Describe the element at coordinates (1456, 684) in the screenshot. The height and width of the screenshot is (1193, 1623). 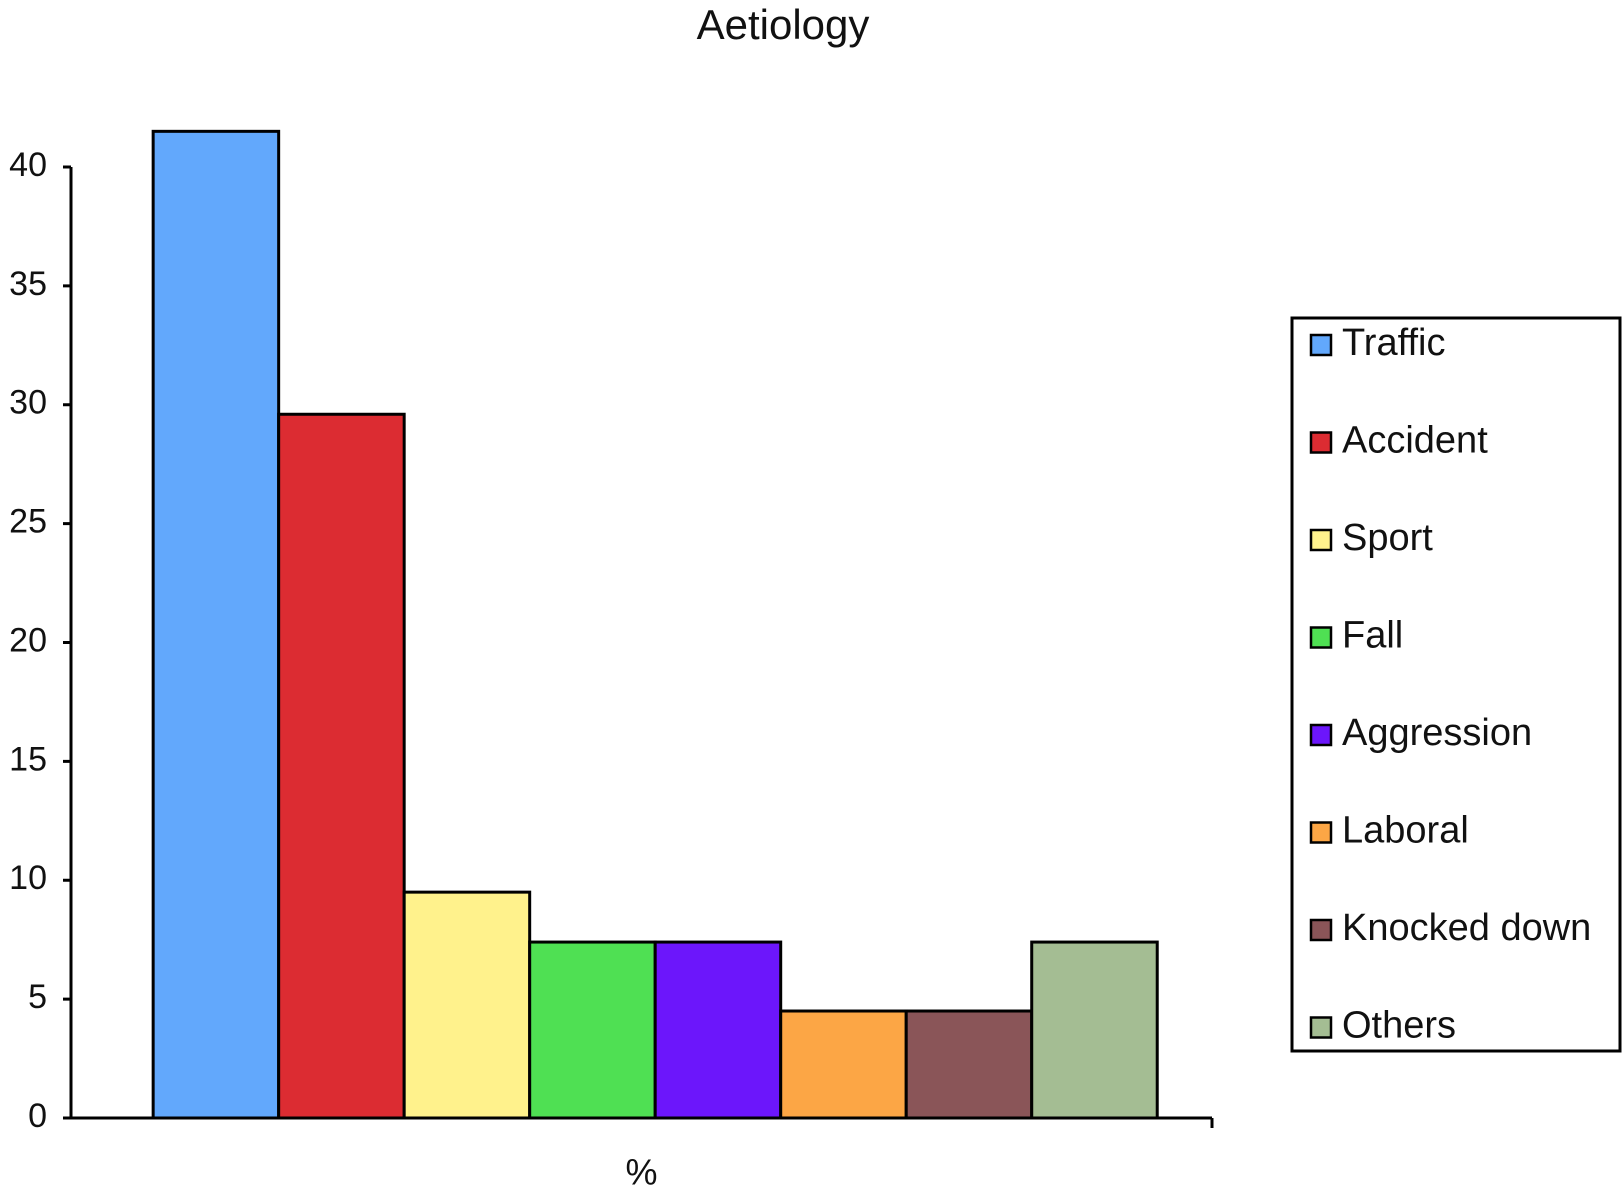
I see `legend-box` at that location.